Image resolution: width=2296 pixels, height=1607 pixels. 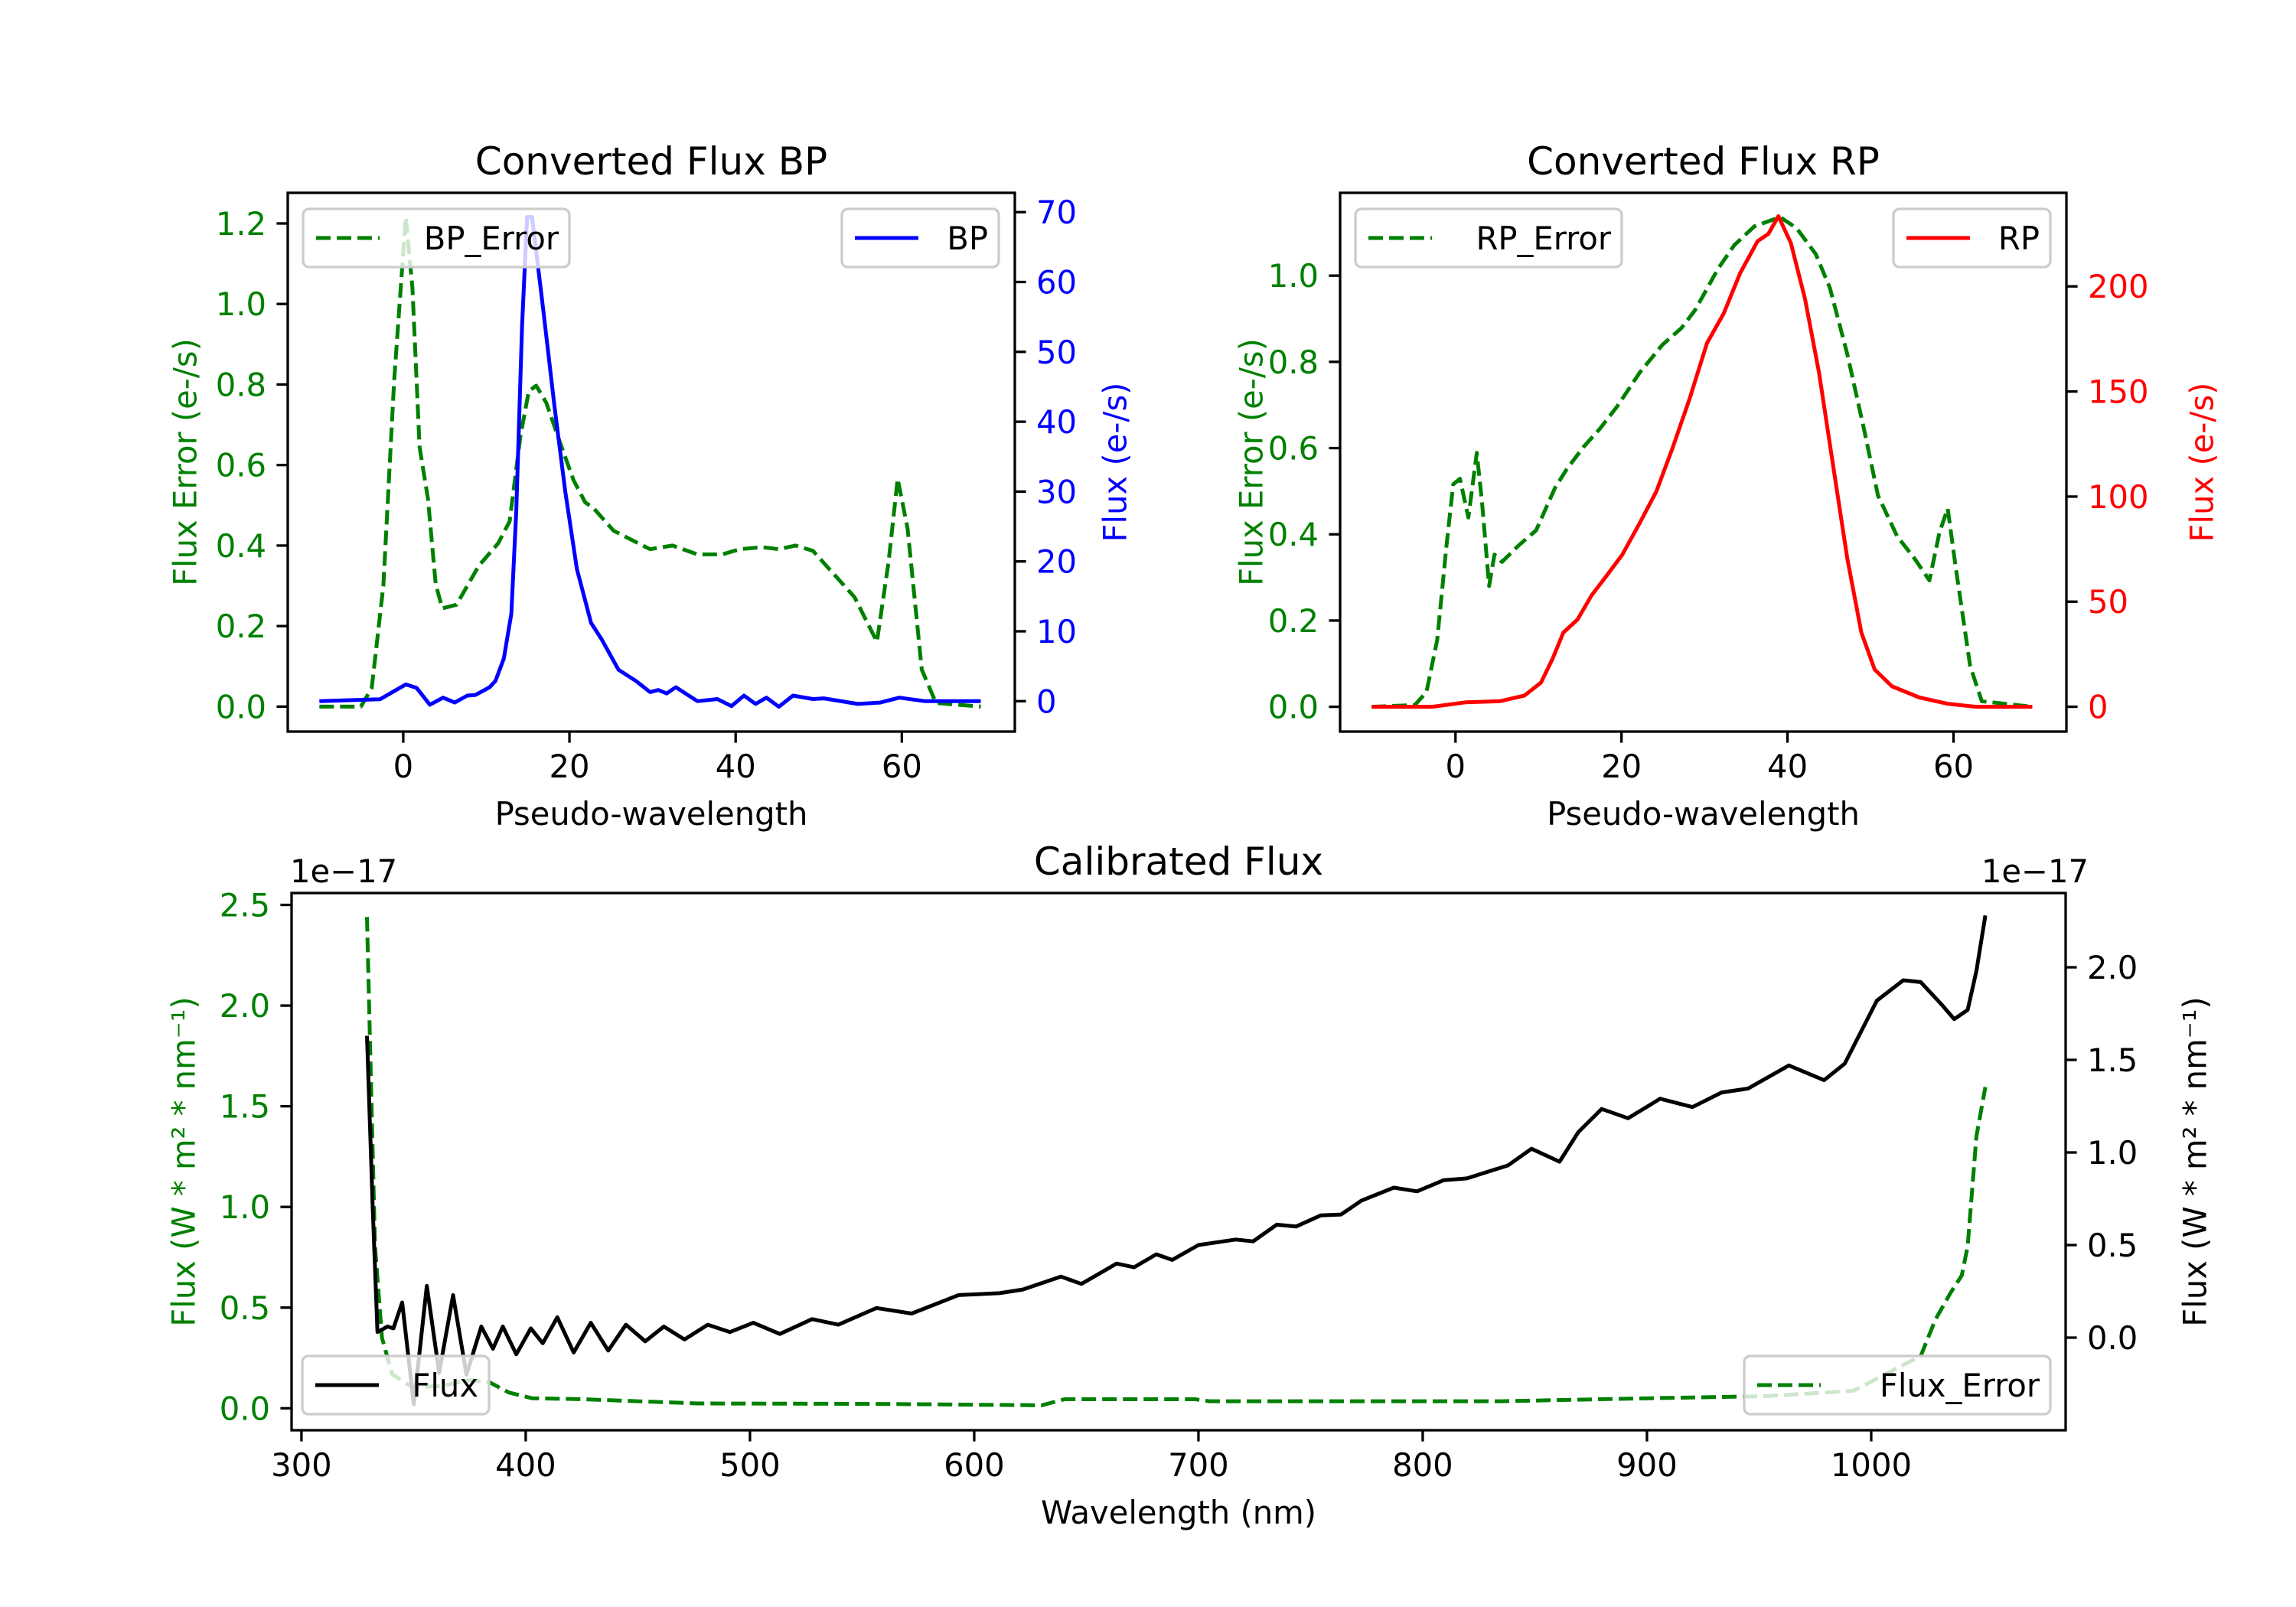 What do you see at coordinates (2112, 1060) in the screenshot?
I see `y-right-tick-label: 1.5` at bounding box center [2112, 1060].